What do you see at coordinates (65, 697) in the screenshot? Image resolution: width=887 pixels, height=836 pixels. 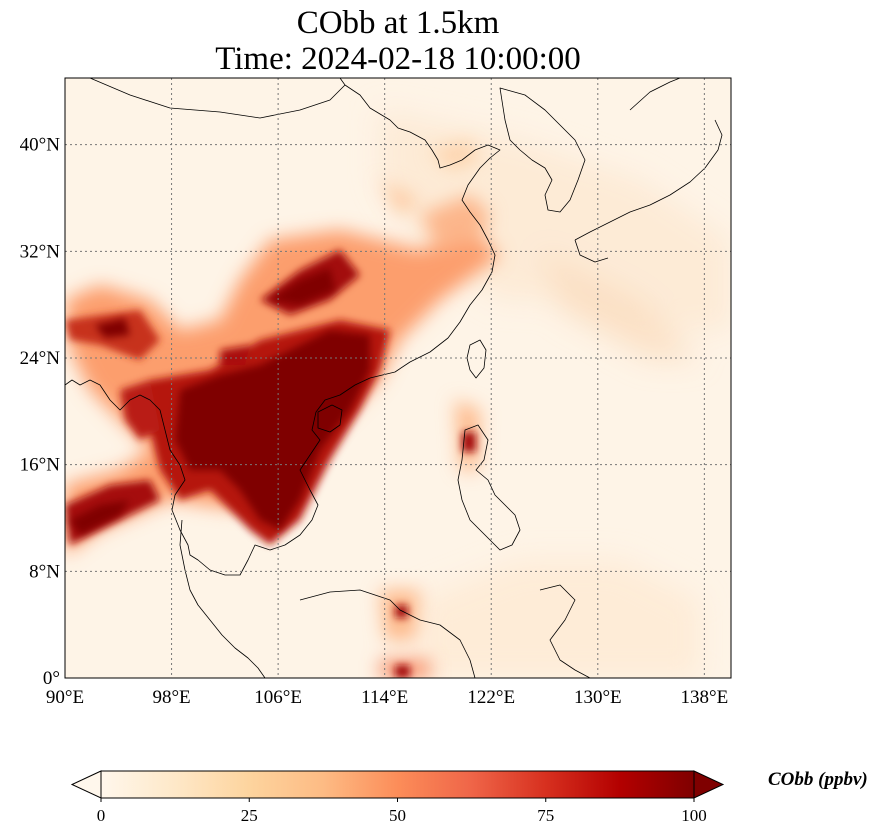 I see `x-tick-label: 90°E` at bounding box center [65, 697].